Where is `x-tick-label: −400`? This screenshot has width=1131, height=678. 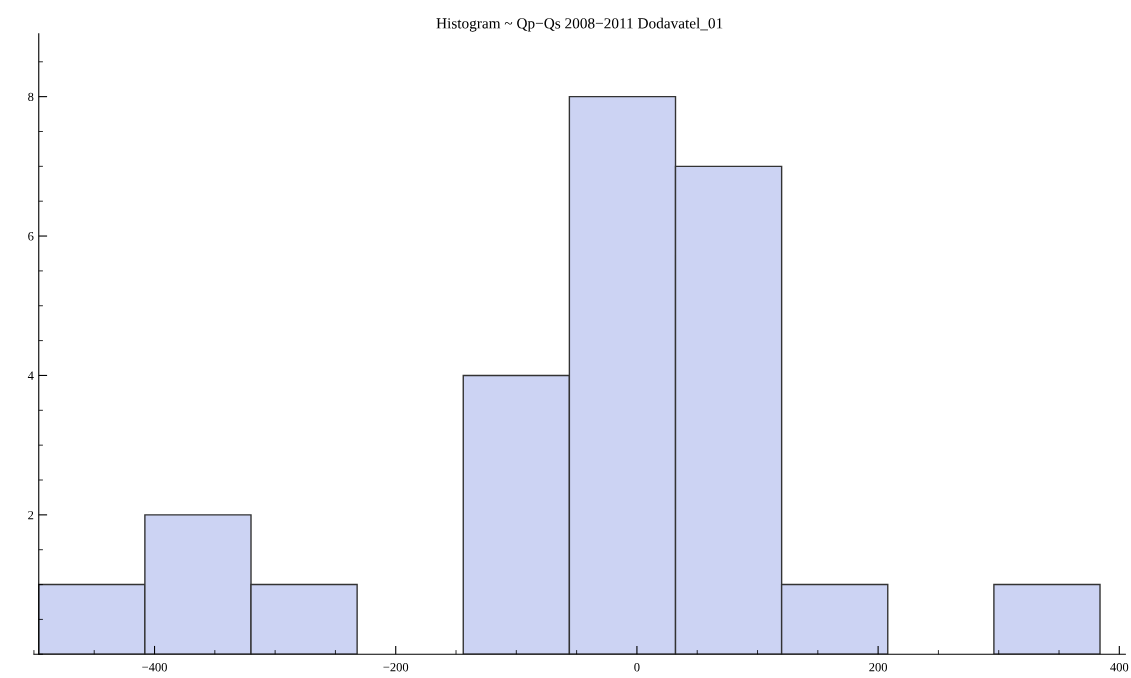
x-tick-label: −400 is located at coordinates (154, 667).